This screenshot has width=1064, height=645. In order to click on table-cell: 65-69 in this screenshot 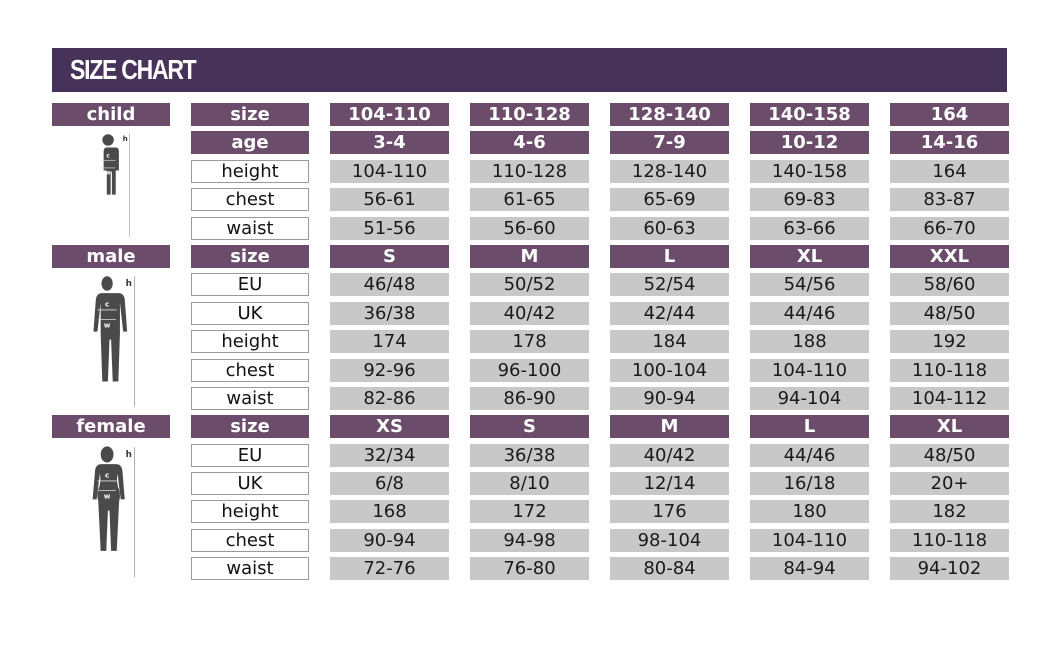, I will do `click(669, 200)`.